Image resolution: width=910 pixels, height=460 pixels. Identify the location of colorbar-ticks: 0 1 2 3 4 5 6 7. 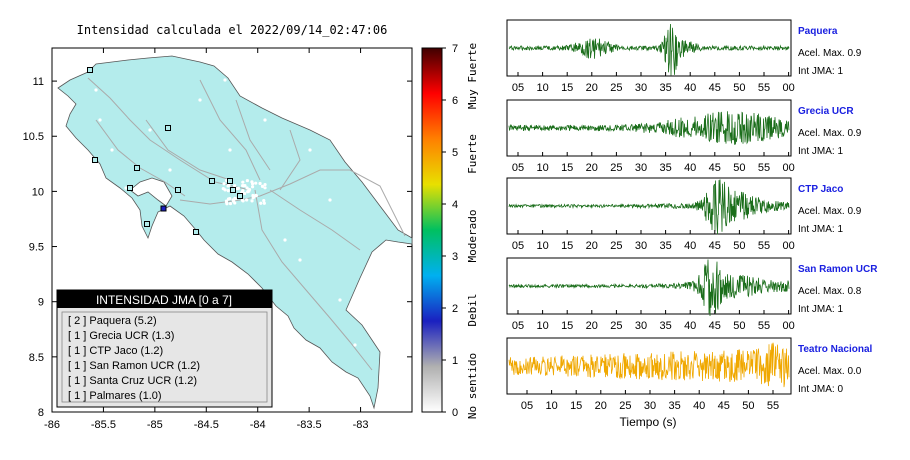
(450, 231).